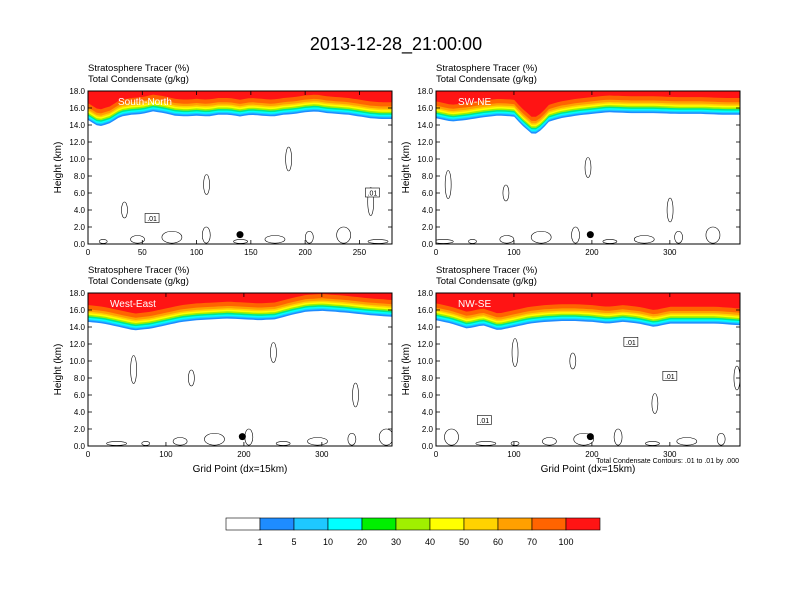 This screenshot has height=612, width=792. What do you see at coordinates (474, 304) in the screenshot?
I see `panel-label: NW-SE` at bounding box center [474, 304].